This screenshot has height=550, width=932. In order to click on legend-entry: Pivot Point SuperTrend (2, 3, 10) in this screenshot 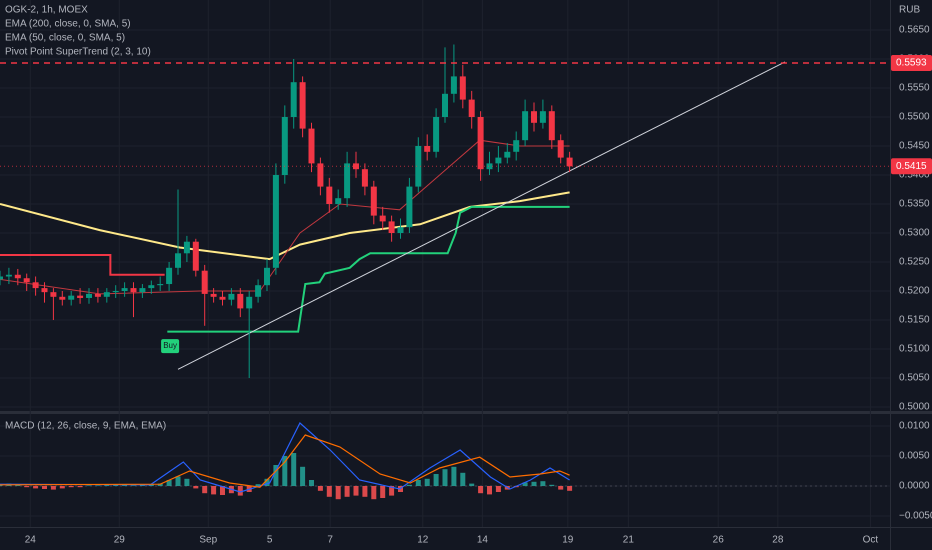, I will do `click(78, 52)`.